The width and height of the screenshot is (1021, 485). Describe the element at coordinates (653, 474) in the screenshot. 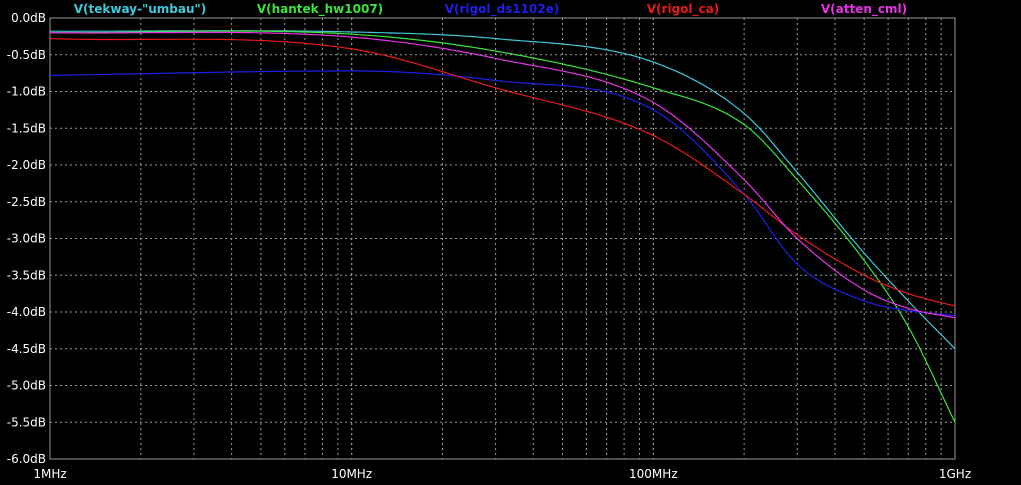

I see `x-tick-label: 100MHz` at that location.